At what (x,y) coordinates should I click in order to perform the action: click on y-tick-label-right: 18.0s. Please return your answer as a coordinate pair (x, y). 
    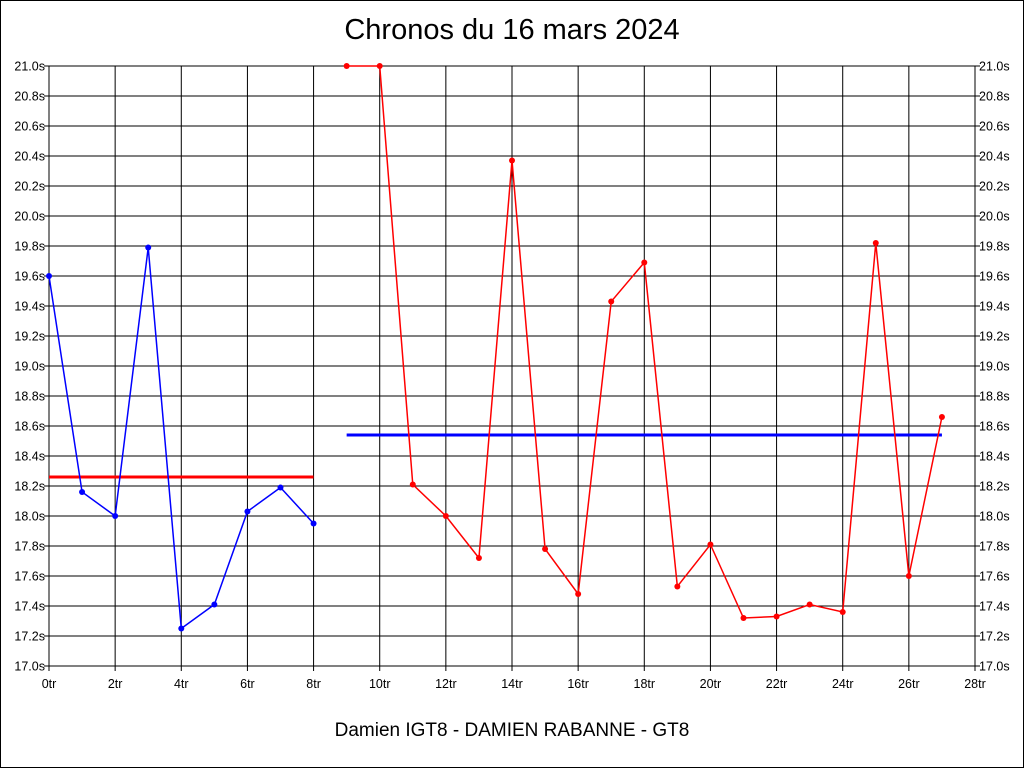
    Looking at the image, I should click on (994, 517).